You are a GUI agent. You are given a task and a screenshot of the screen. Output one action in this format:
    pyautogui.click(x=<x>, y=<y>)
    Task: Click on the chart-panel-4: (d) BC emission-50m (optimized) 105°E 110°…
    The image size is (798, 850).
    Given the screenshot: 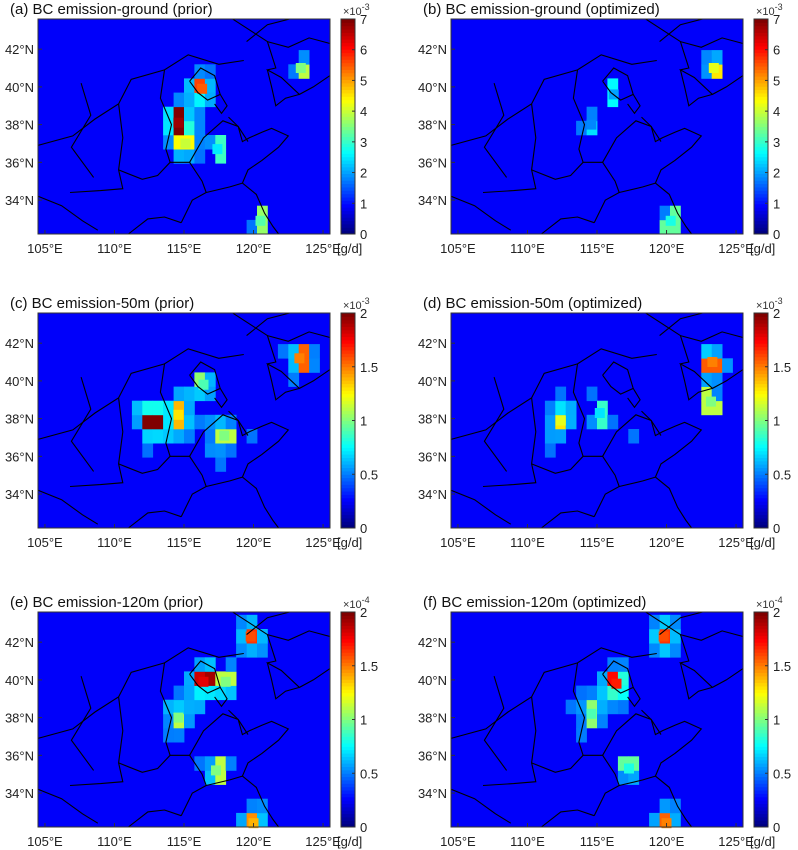 What is the action you would take?
    pyautogui.click(x=604, y=422)
    